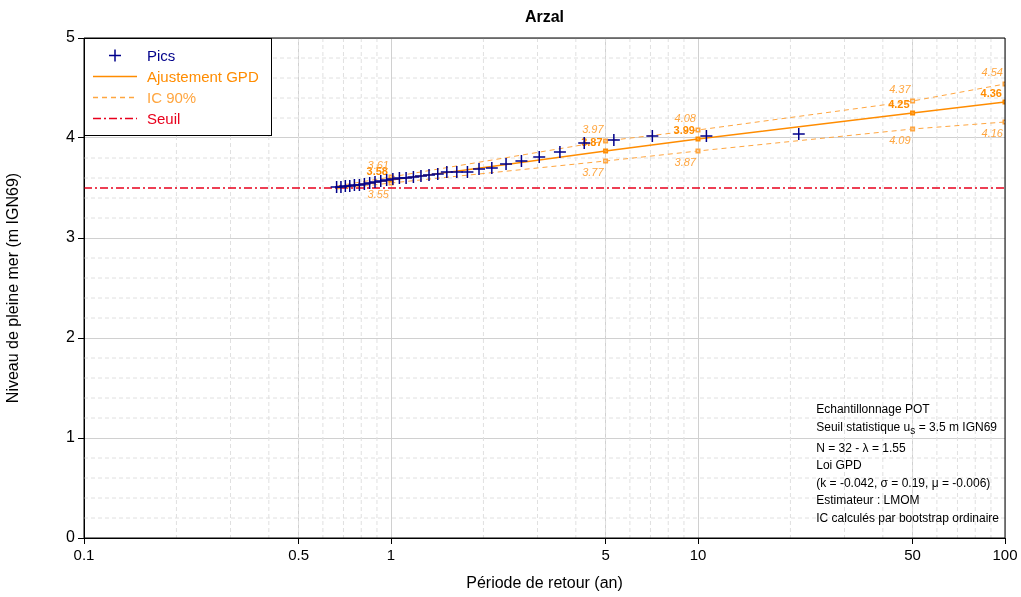 This screenshot has height=597, width=1021. Describe the element at coordinates (991, 92) in the screenshot. I see `data-label: 4.36` at that location.